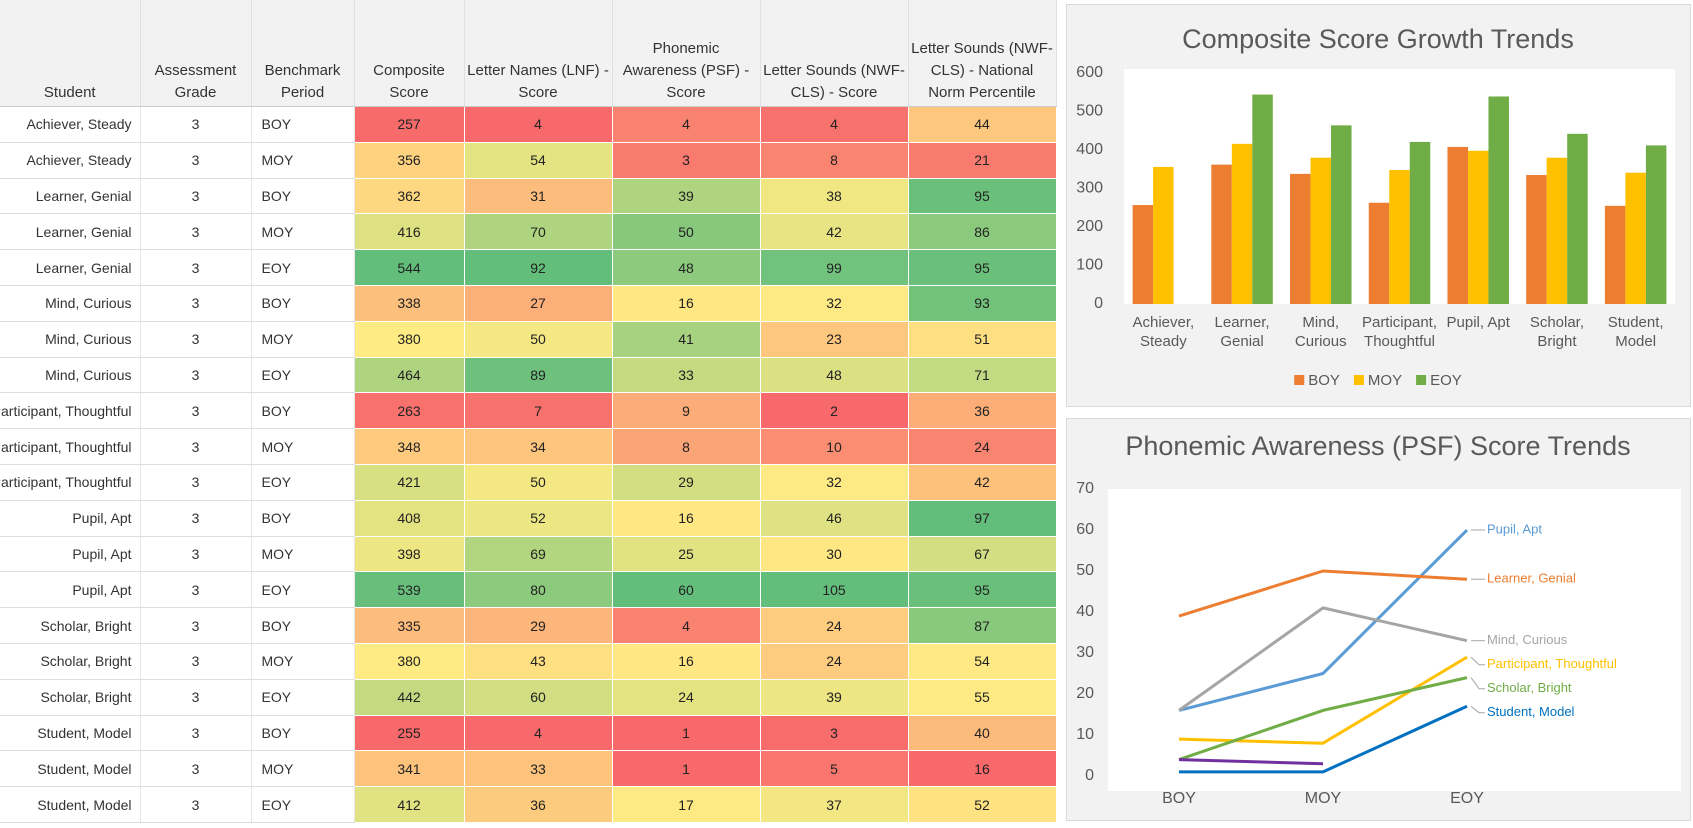  What do you see at coordinates (1358, 380) in the screenshot?
I see `legend-swatch` at bounding box center [1358, 380].